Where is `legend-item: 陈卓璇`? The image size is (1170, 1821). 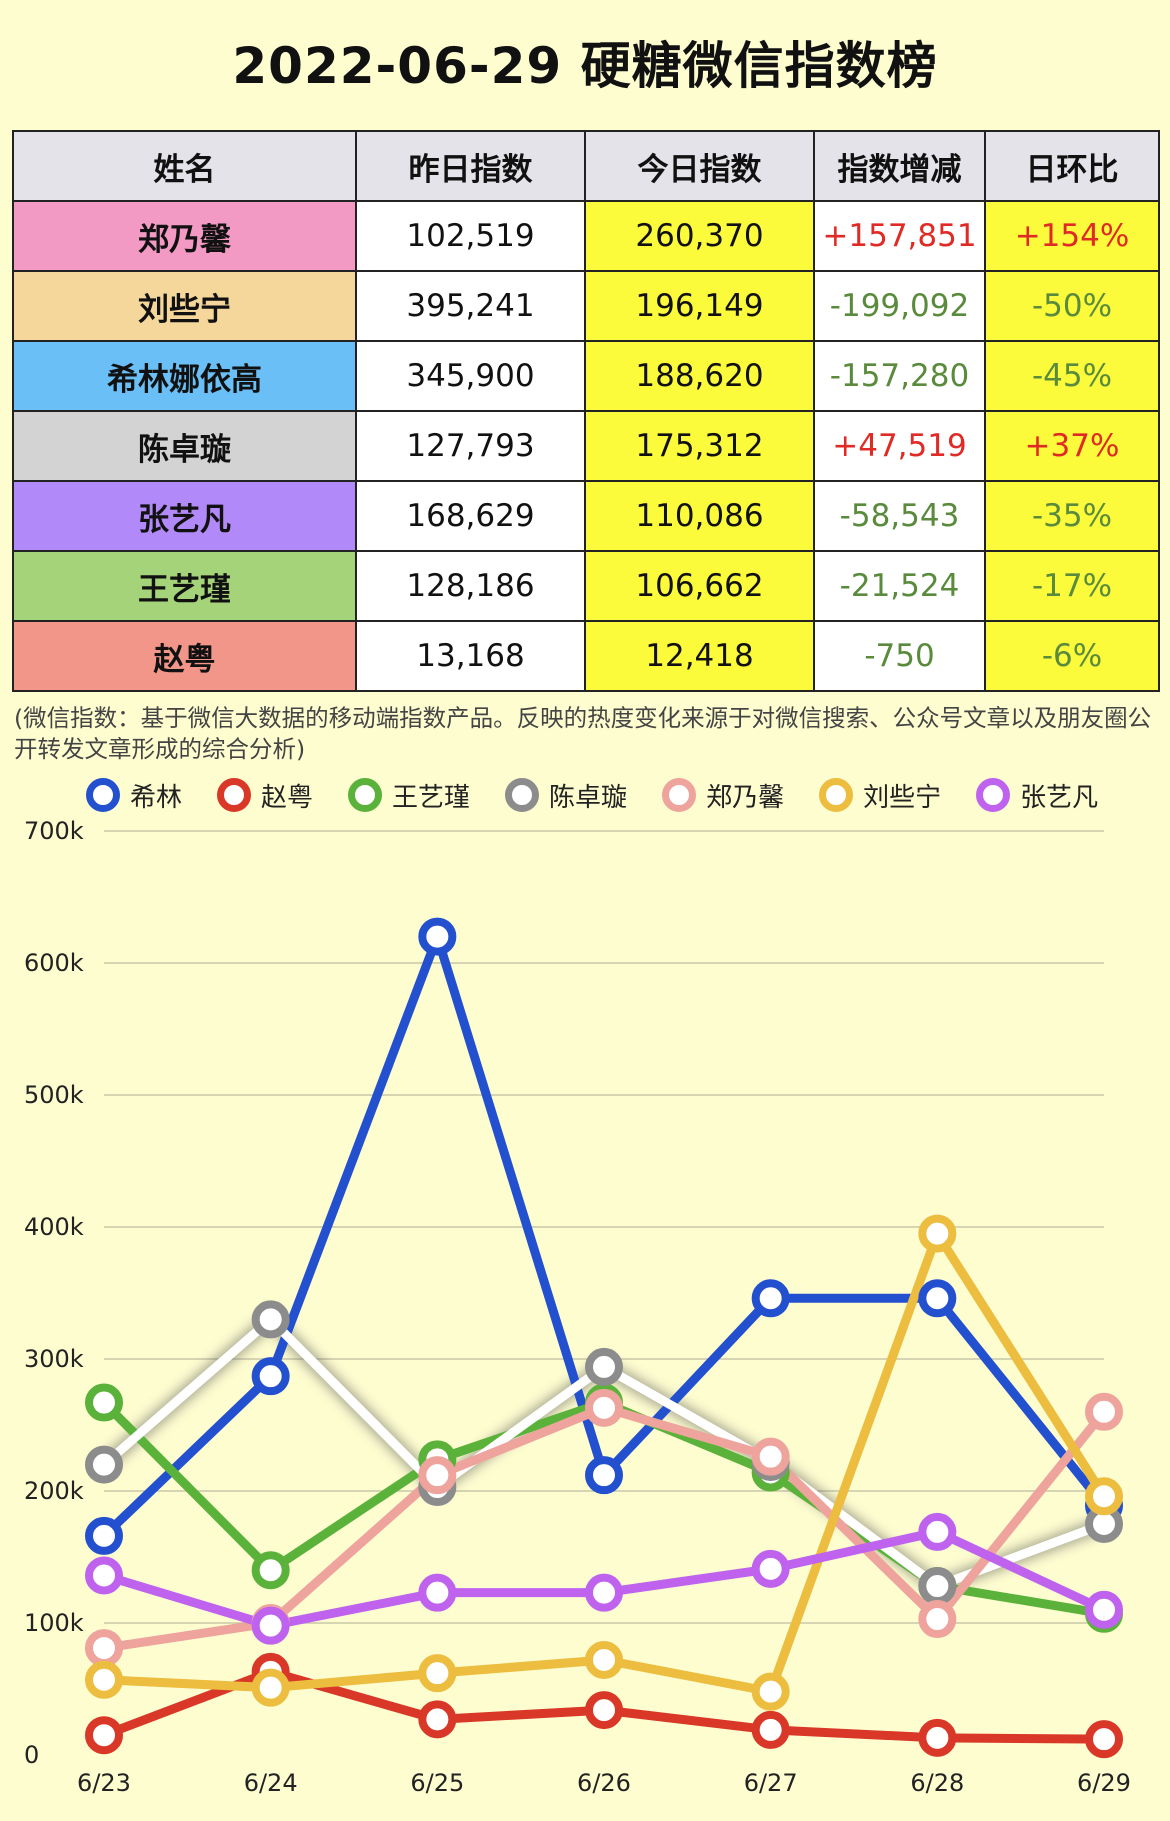 legend-item: 陈卓璇 is located at coordinates (566, 795).